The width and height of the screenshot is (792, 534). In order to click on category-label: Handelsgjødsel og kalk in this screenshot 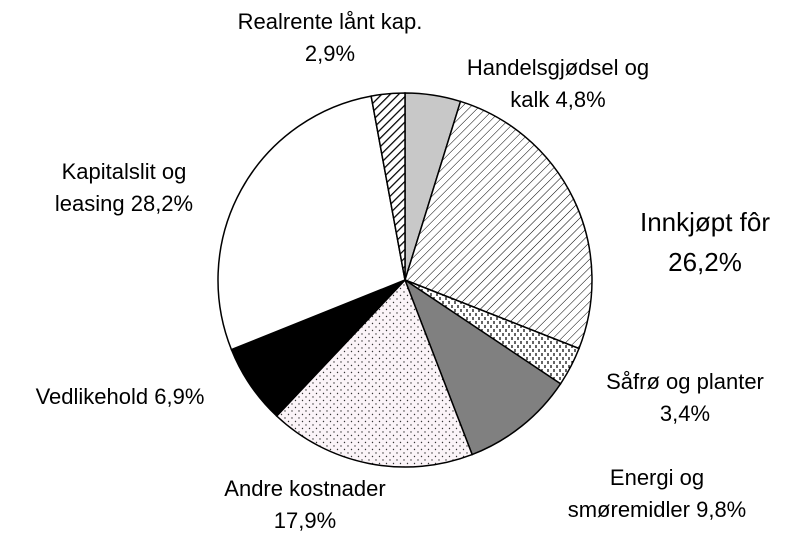, I will do `click(558, 83)`.